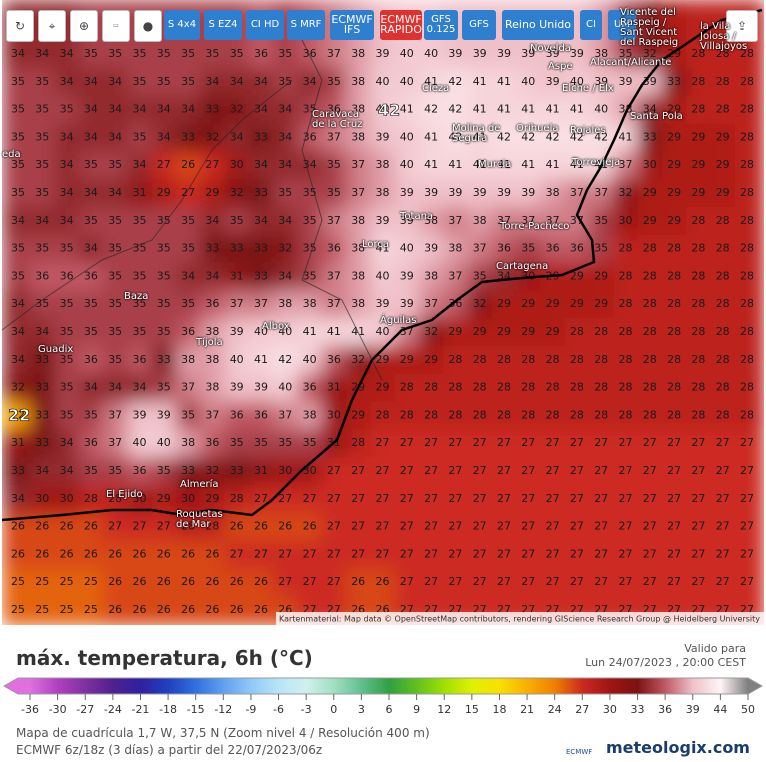 The image size is (766, 762). I want to click on grid-value: 29, so click(601, 275).